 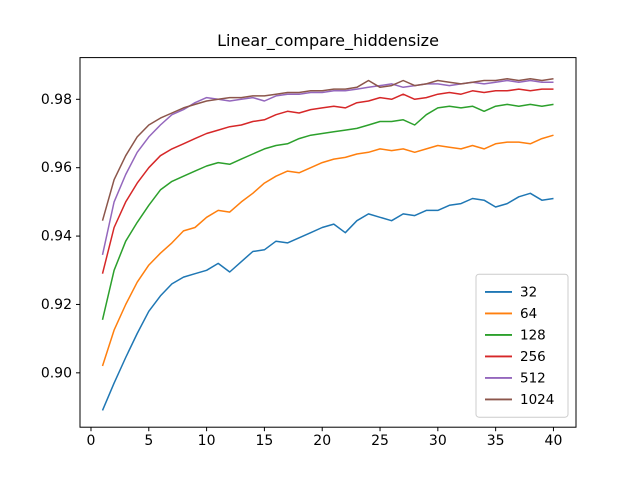 What do you see at coordinates (207, 441) in the screenshot?
I see `x-tick-label: 10` at bounding box center [207, 441].